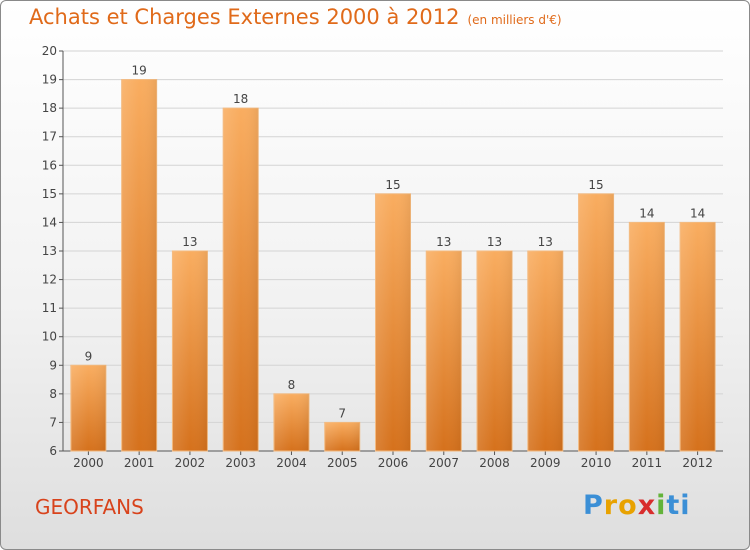  What do you see at coordinates (240, 99) in the screenshot?
I see `data-label: 18` at bounding box center [240, 99].